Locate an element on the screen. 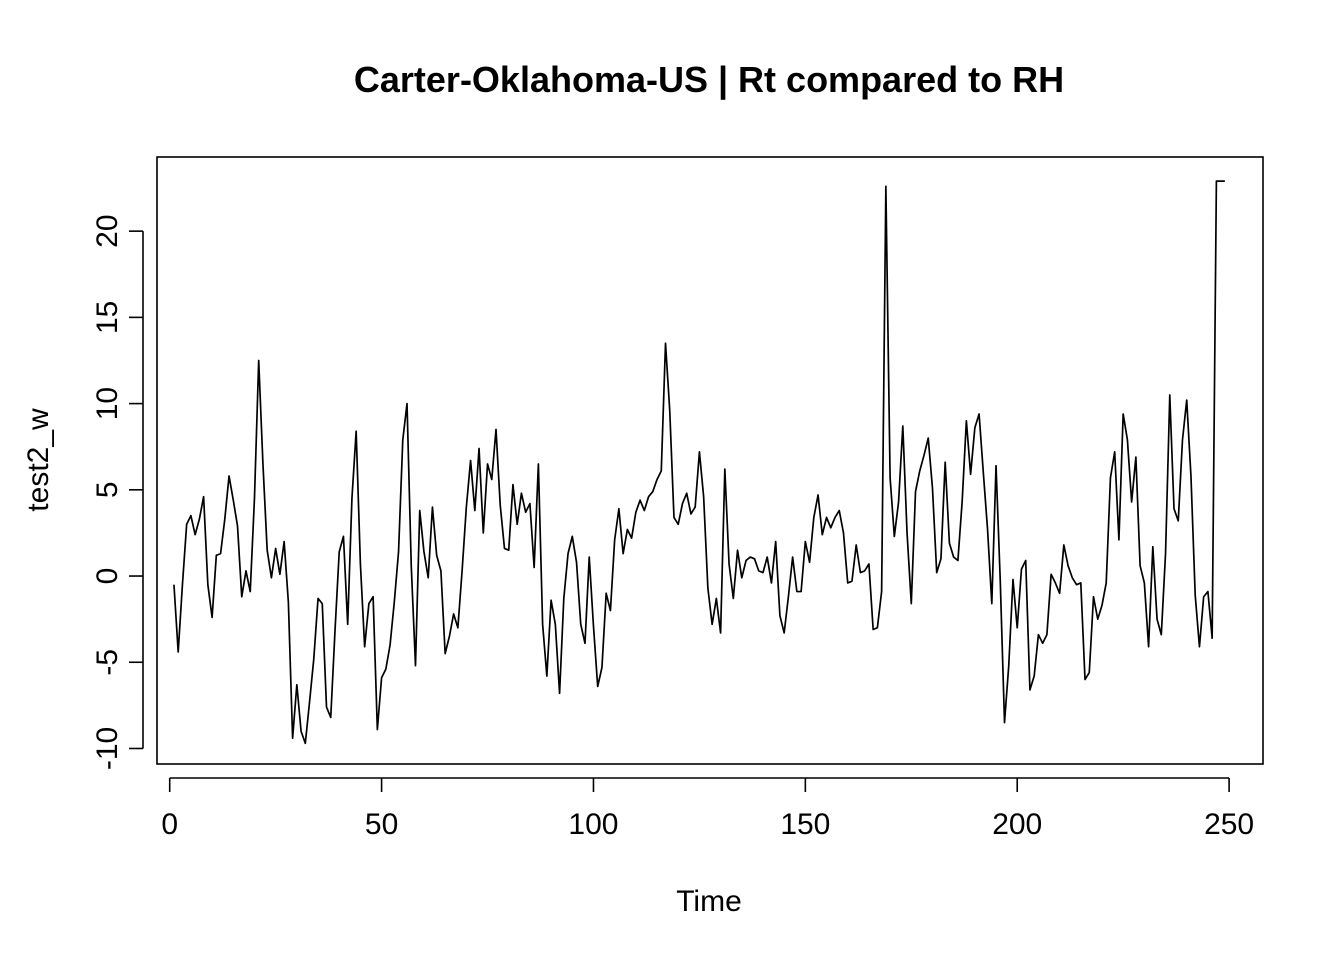 The image size is (1344, 960). x-tick-label: 50 is located at coordinates (381, 824).